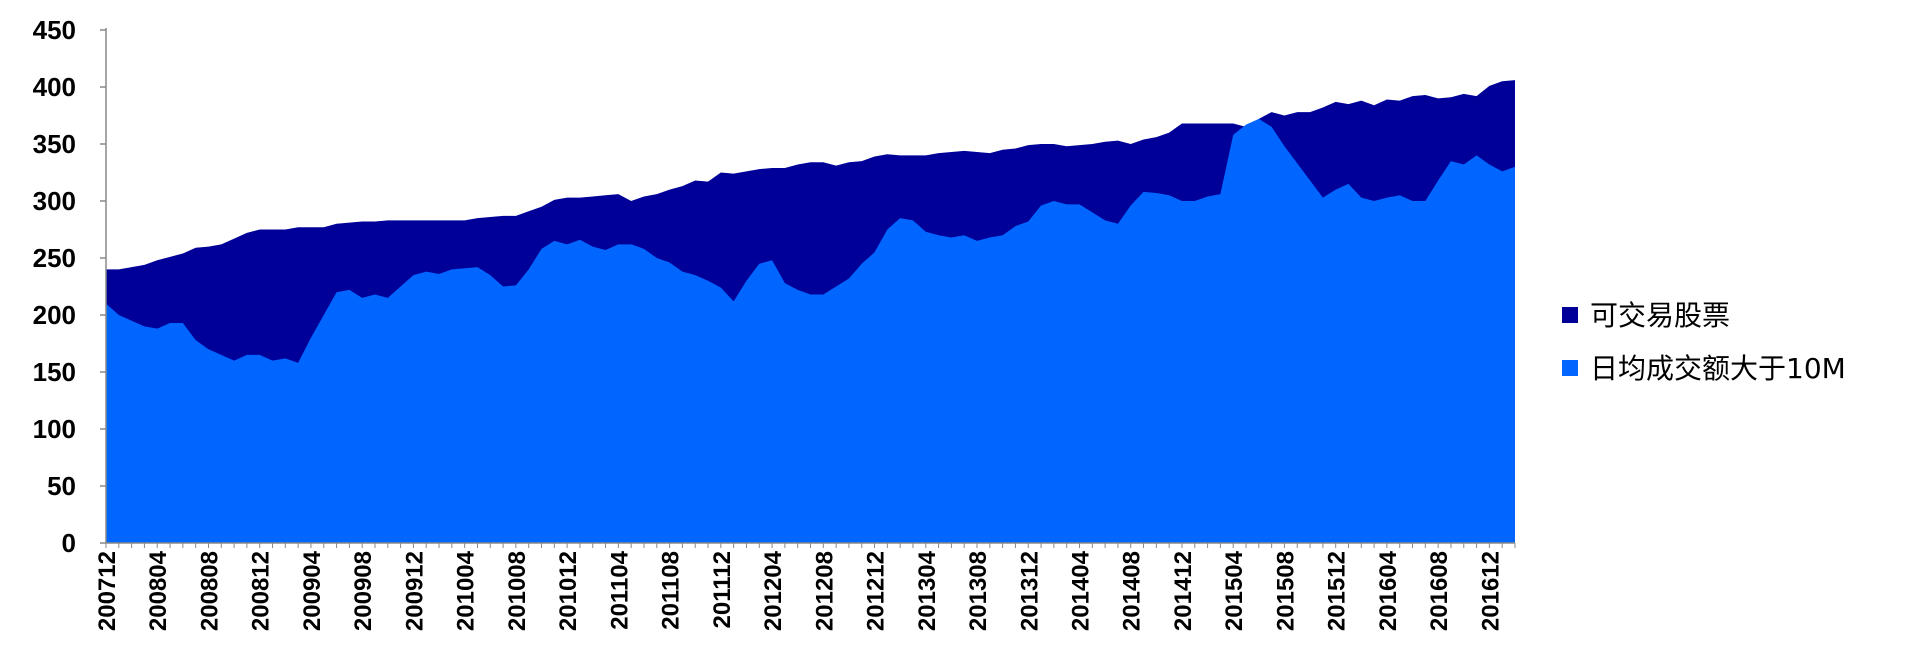  Describe the element at coordinates (158, 590) in the screenshot. I see `x-tick-label: 200804` at that location.